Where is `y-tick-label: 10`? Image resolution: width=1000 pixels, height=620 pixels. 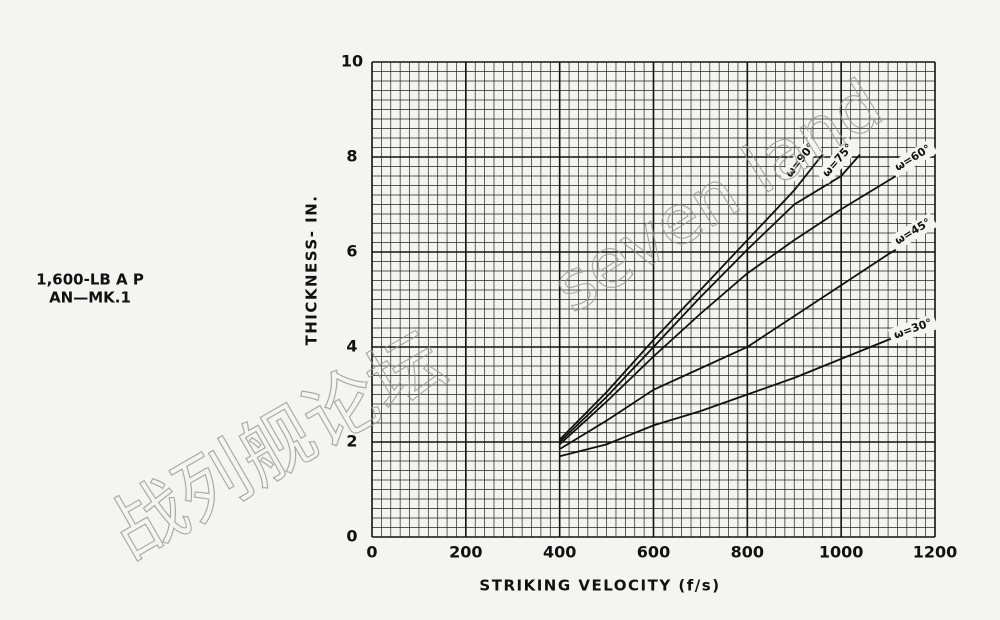
y-tick-label: 10 is located at coordinates (352, 61).